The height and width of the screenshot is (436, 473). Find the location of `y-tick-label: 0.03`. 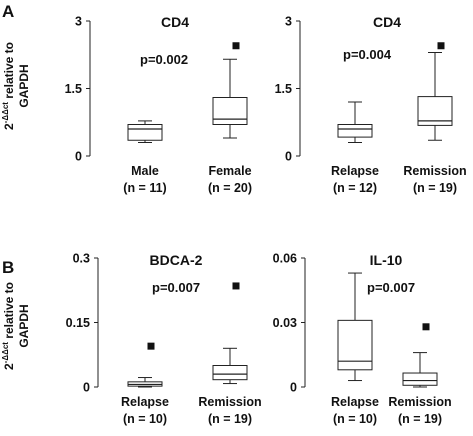

y-tick-label: 0.03 is located at coordinates (285, 323).